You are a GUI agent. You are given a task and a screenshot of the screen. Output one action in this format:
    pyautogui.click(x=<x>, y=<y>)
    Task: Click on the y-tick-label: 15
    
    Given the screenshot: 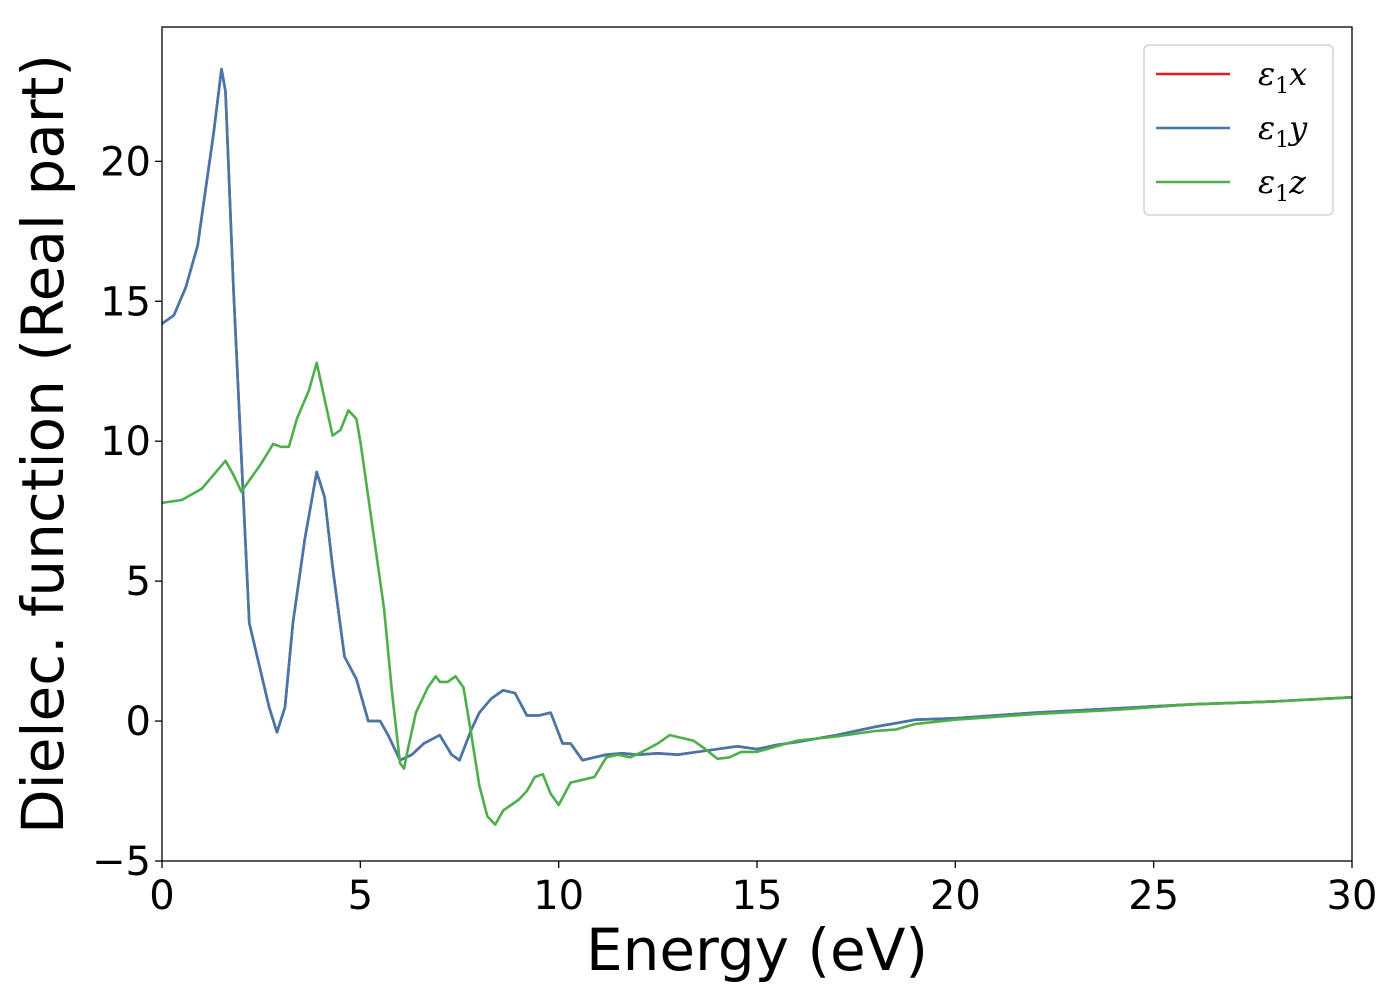 What is the action you would take?
    pyautogui.click(x=125, y=302)
    